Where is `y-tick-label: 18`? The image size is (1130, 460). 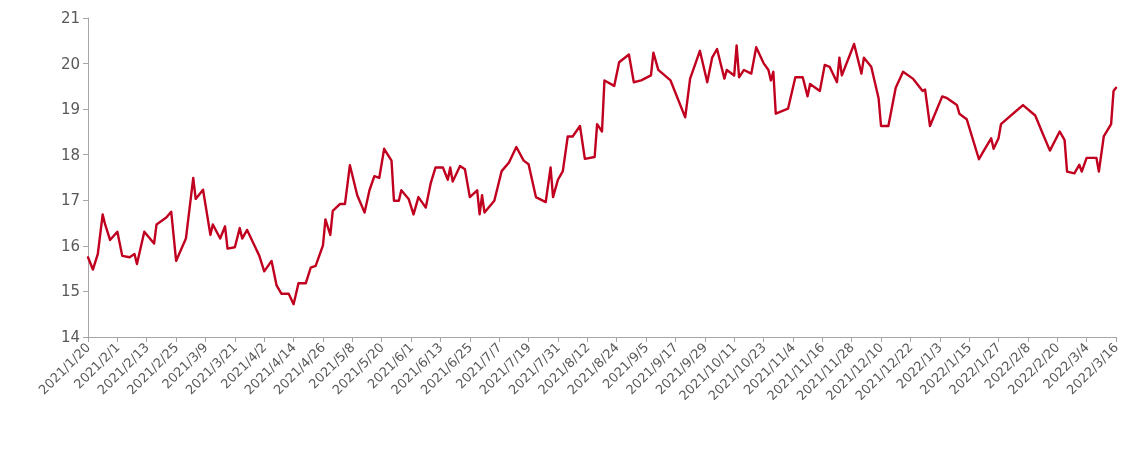 y-tick-label: 18 is located at coordinates (70, 154).